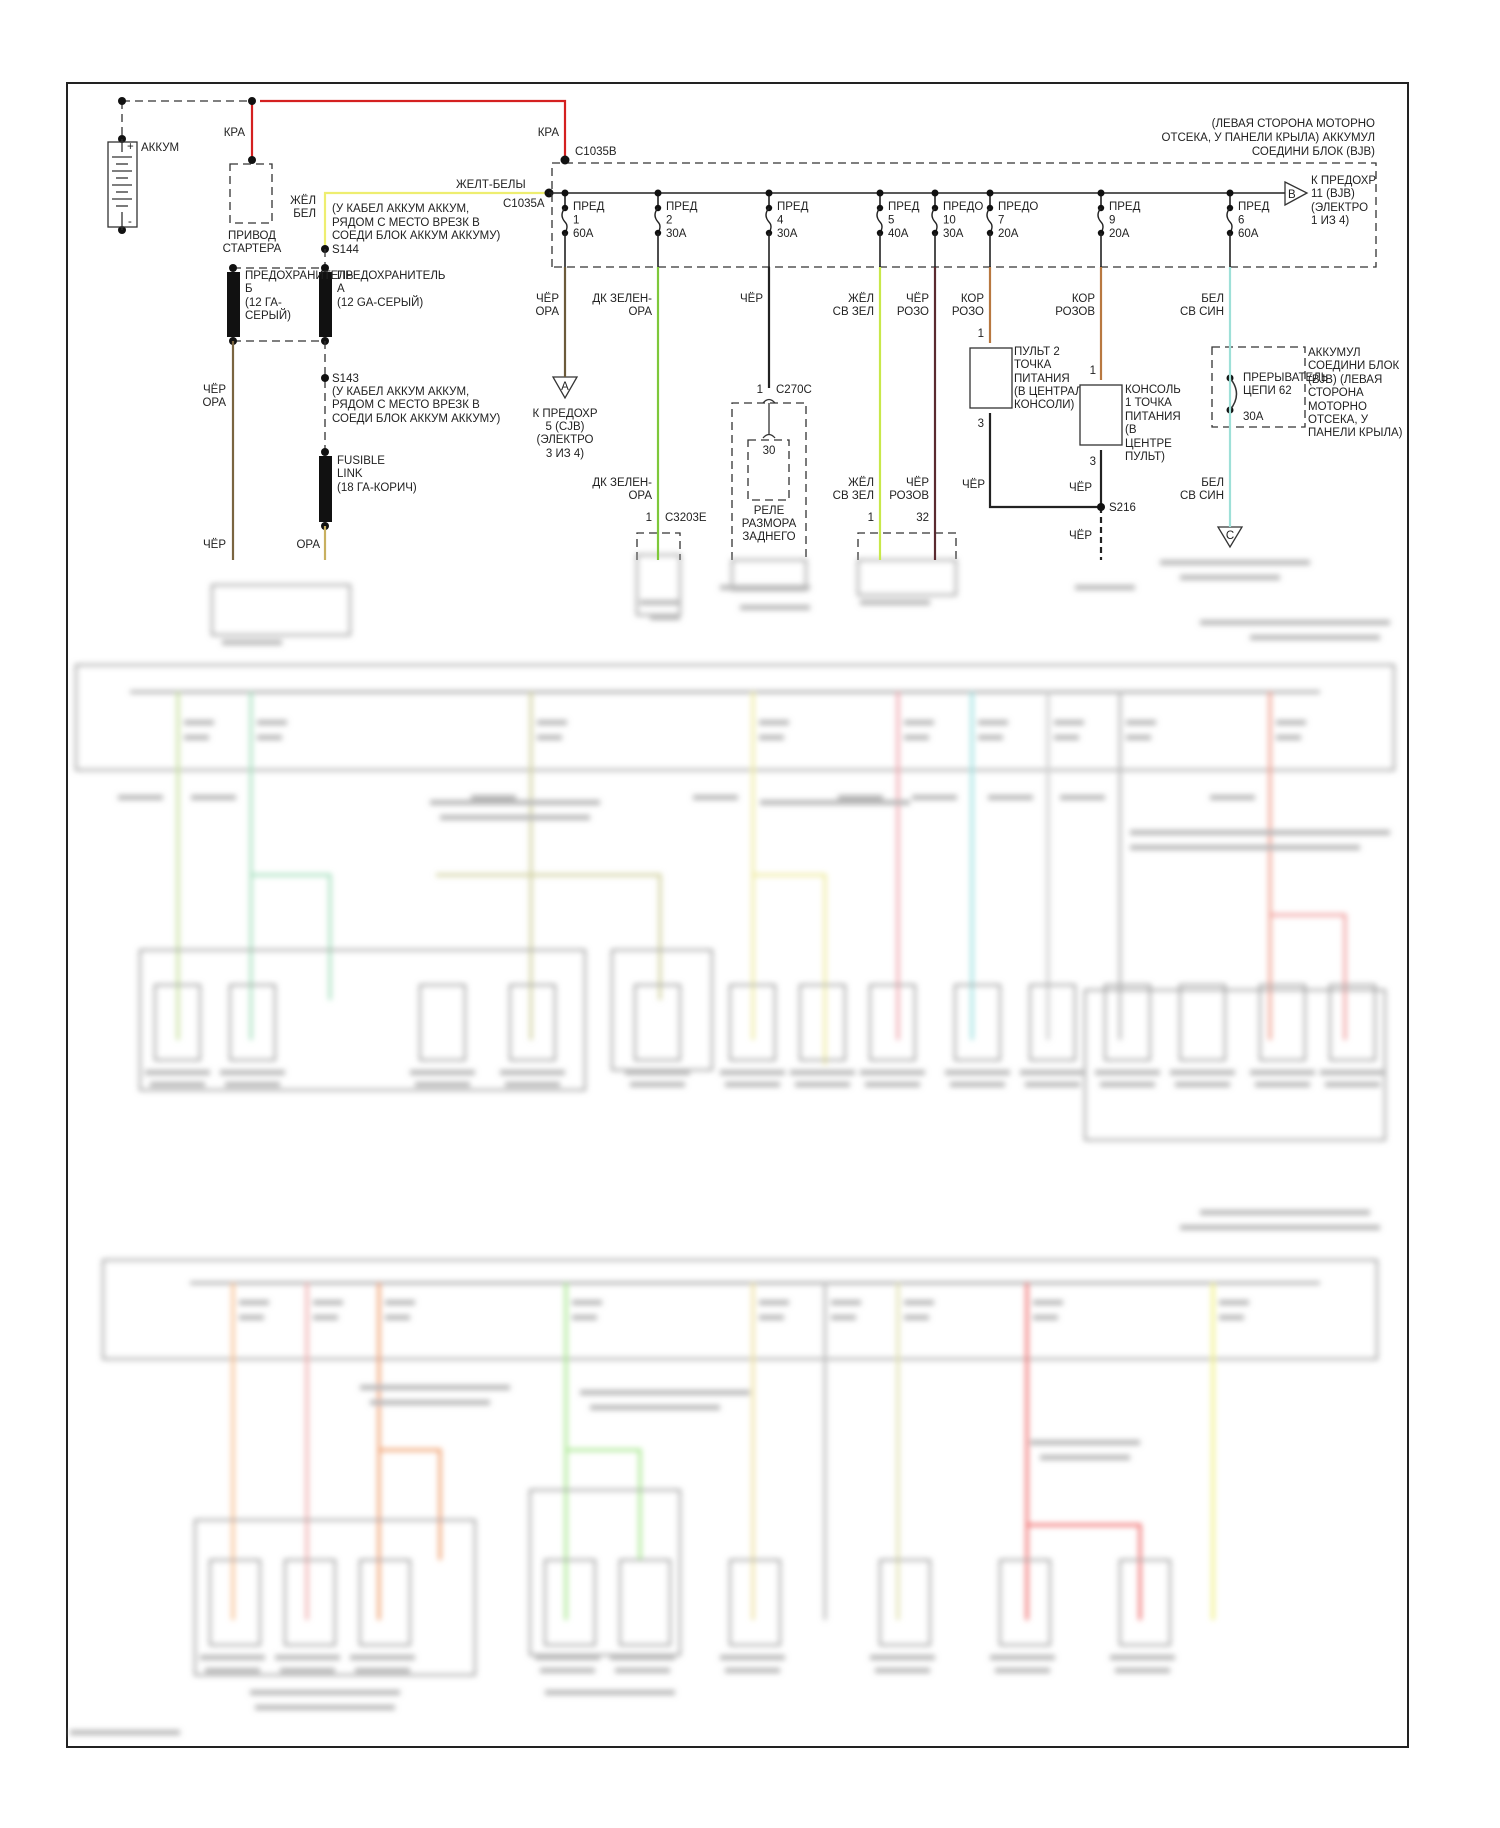  Describe the element at coordinates (1131, 430) in the screenshot. I see `power-point-1-label: (В` at that location.